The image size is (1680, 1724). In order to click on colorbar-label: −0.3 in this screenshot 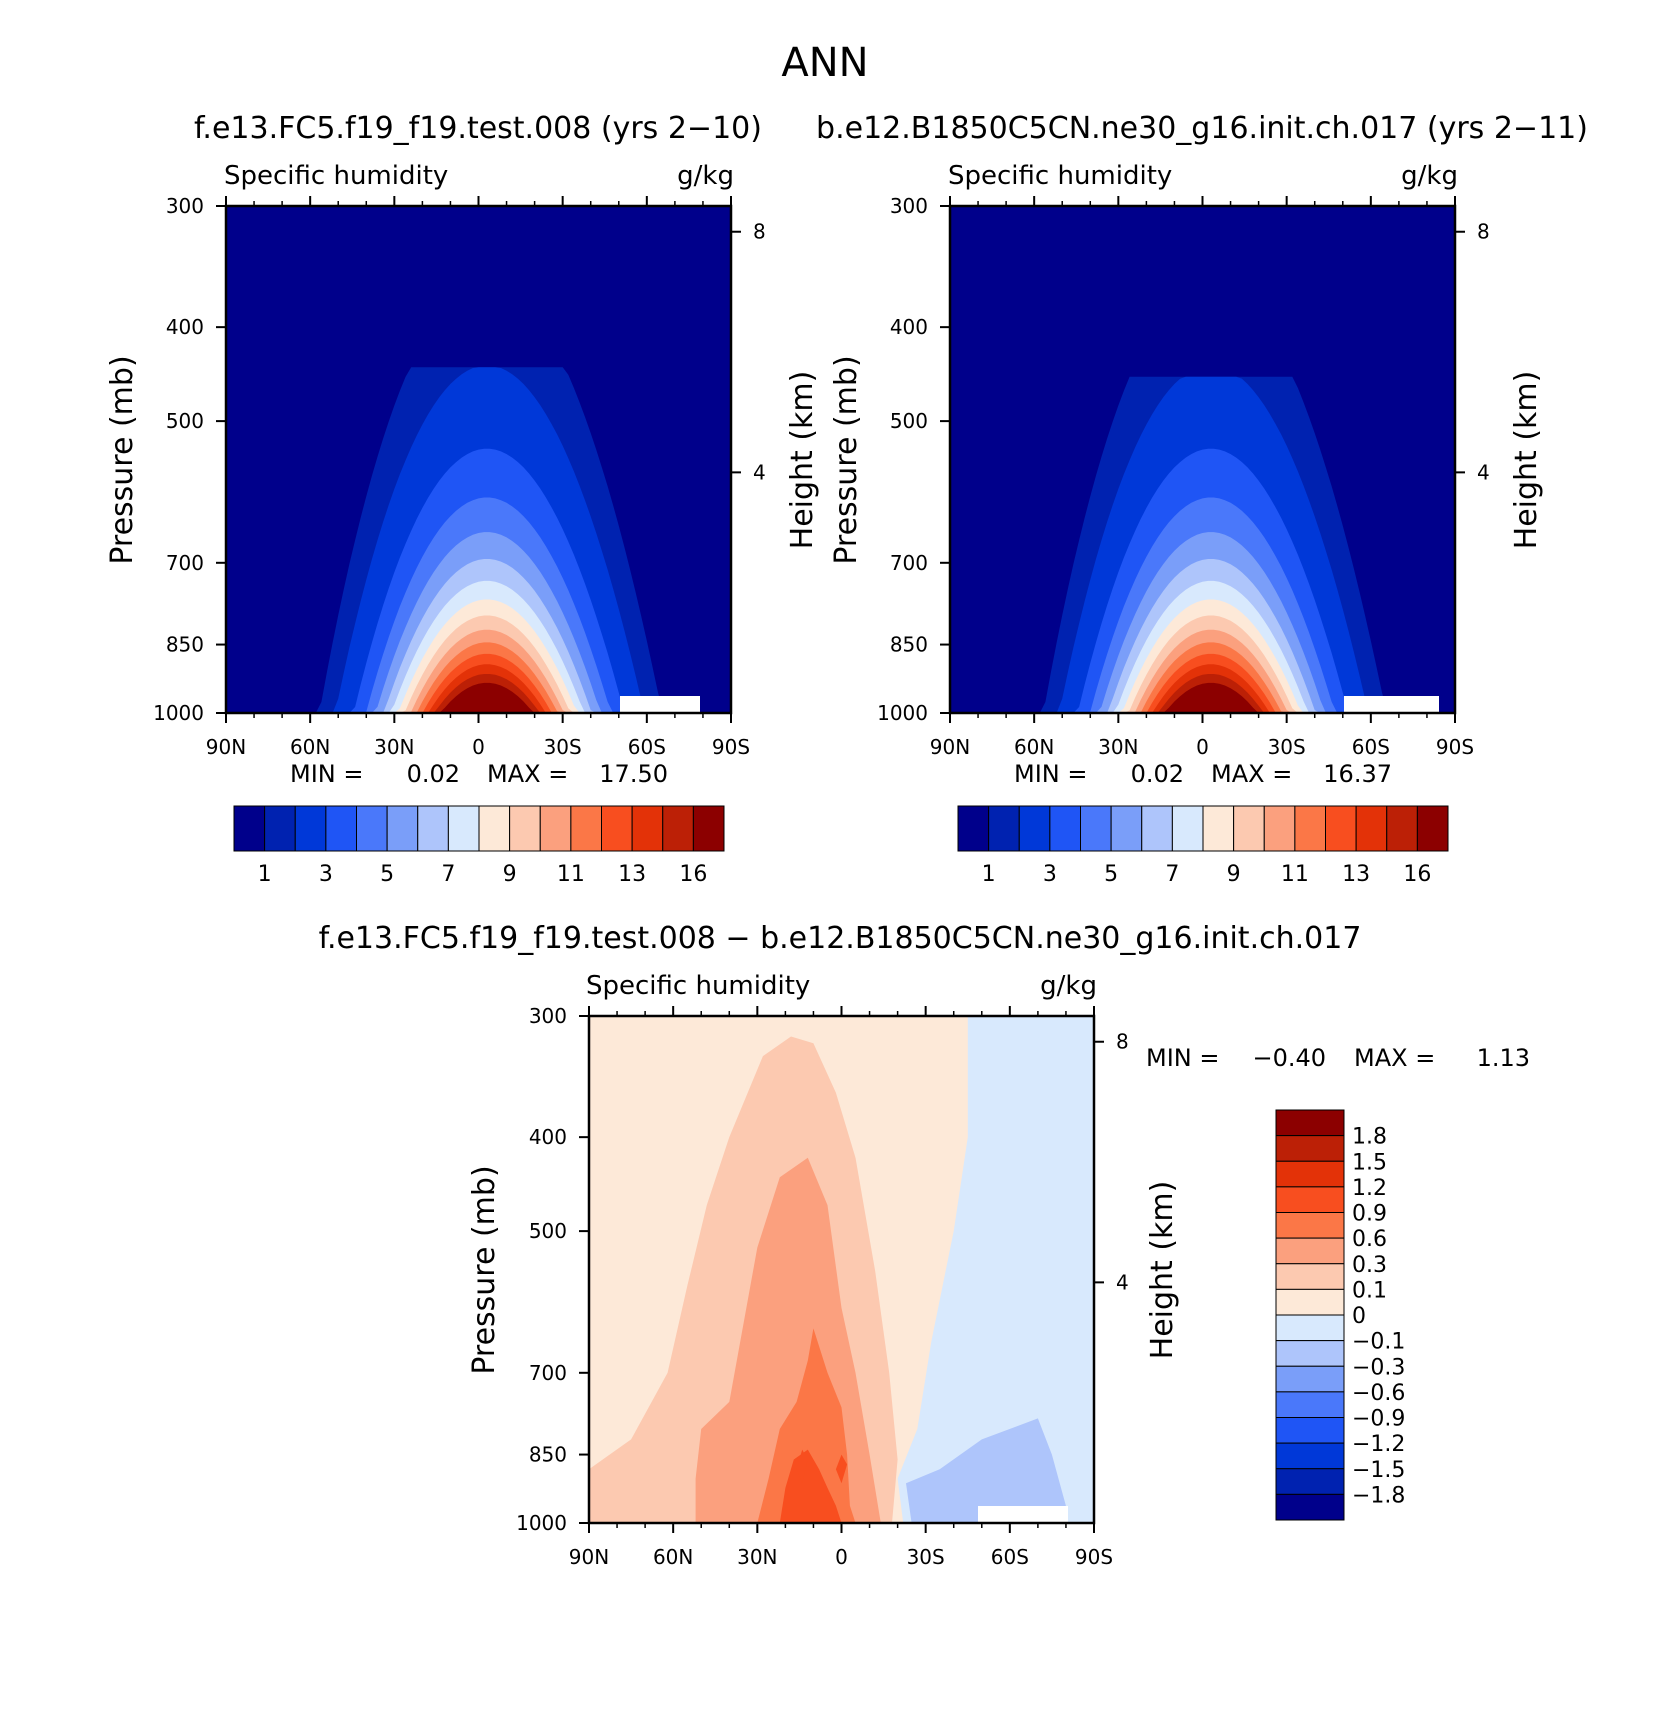, I will do `click(1378, 1367)`.